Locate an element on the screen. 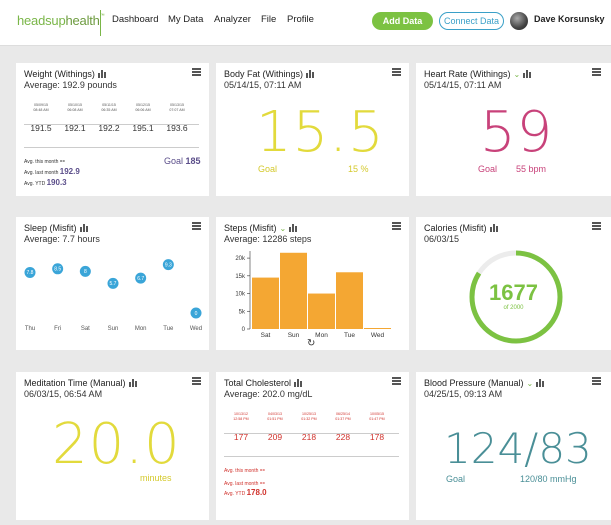 The height and width of the screenshot is (525, 611). sleep-data-label: 8 is located at coordinates (85, 272).